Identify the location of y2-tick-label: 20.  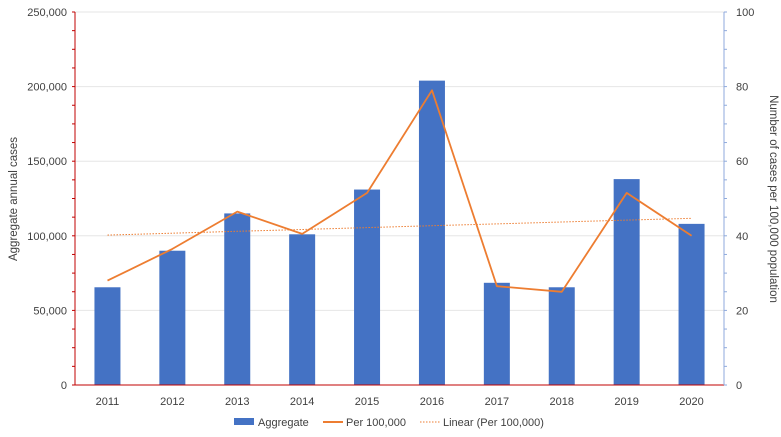
(742, 311).